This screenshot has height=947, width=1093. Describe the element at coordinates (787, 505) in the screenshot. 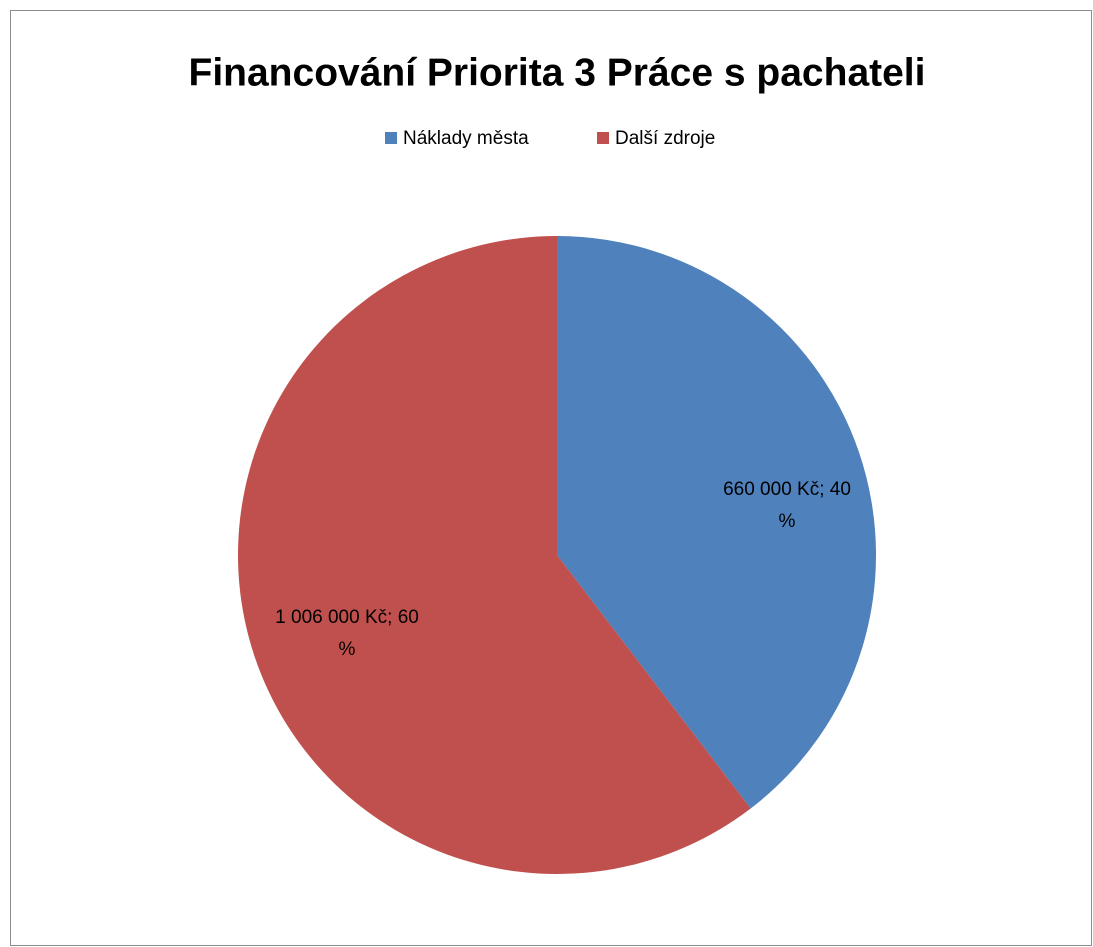

I see `data-label: 660 000 Kč; 40 %` at that location.